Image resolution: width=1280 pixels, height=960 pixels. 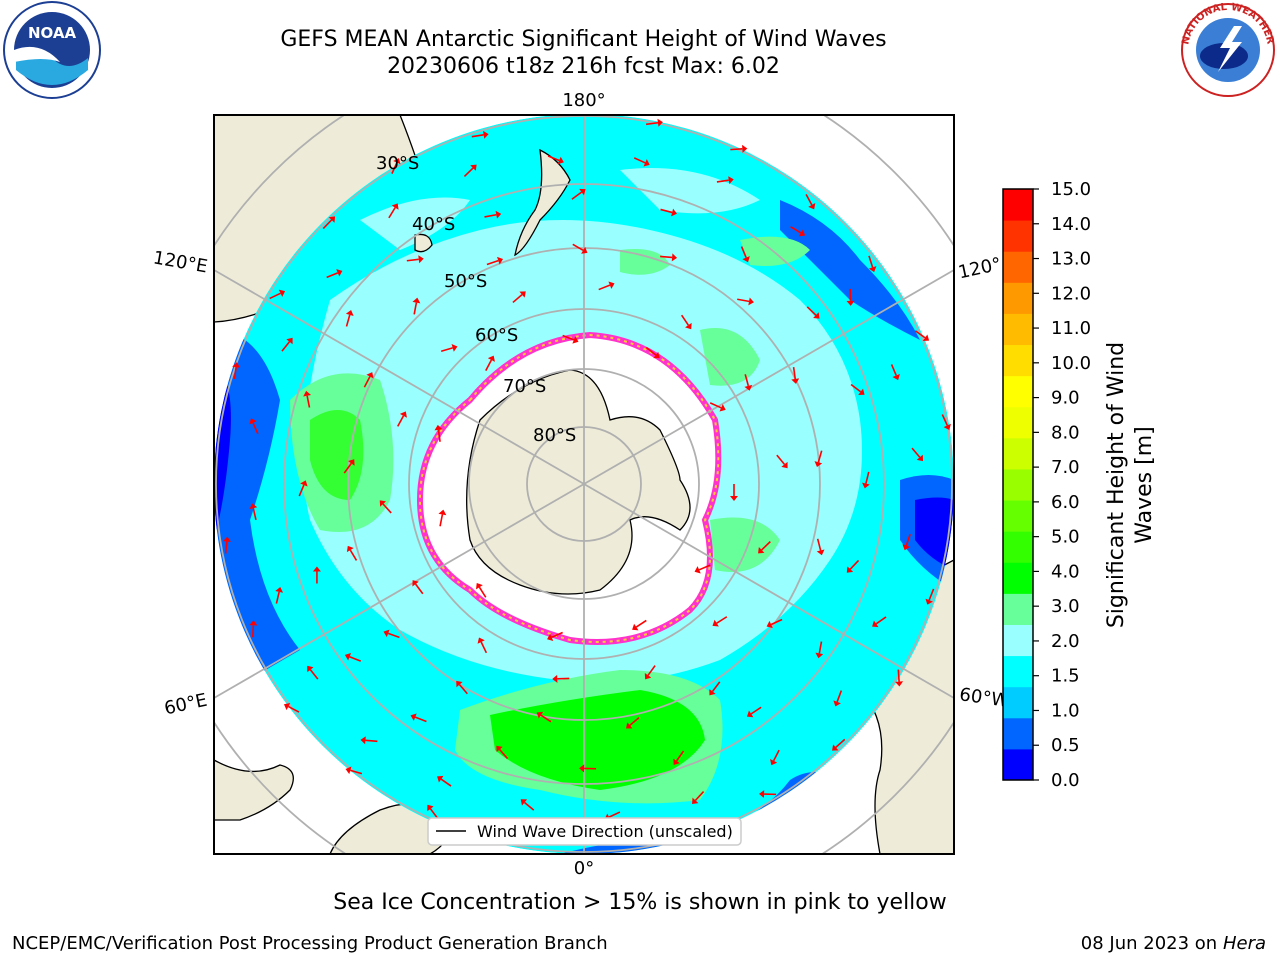 I want to click on lat-label-50s: 50°S, so click(x=465, y=281).